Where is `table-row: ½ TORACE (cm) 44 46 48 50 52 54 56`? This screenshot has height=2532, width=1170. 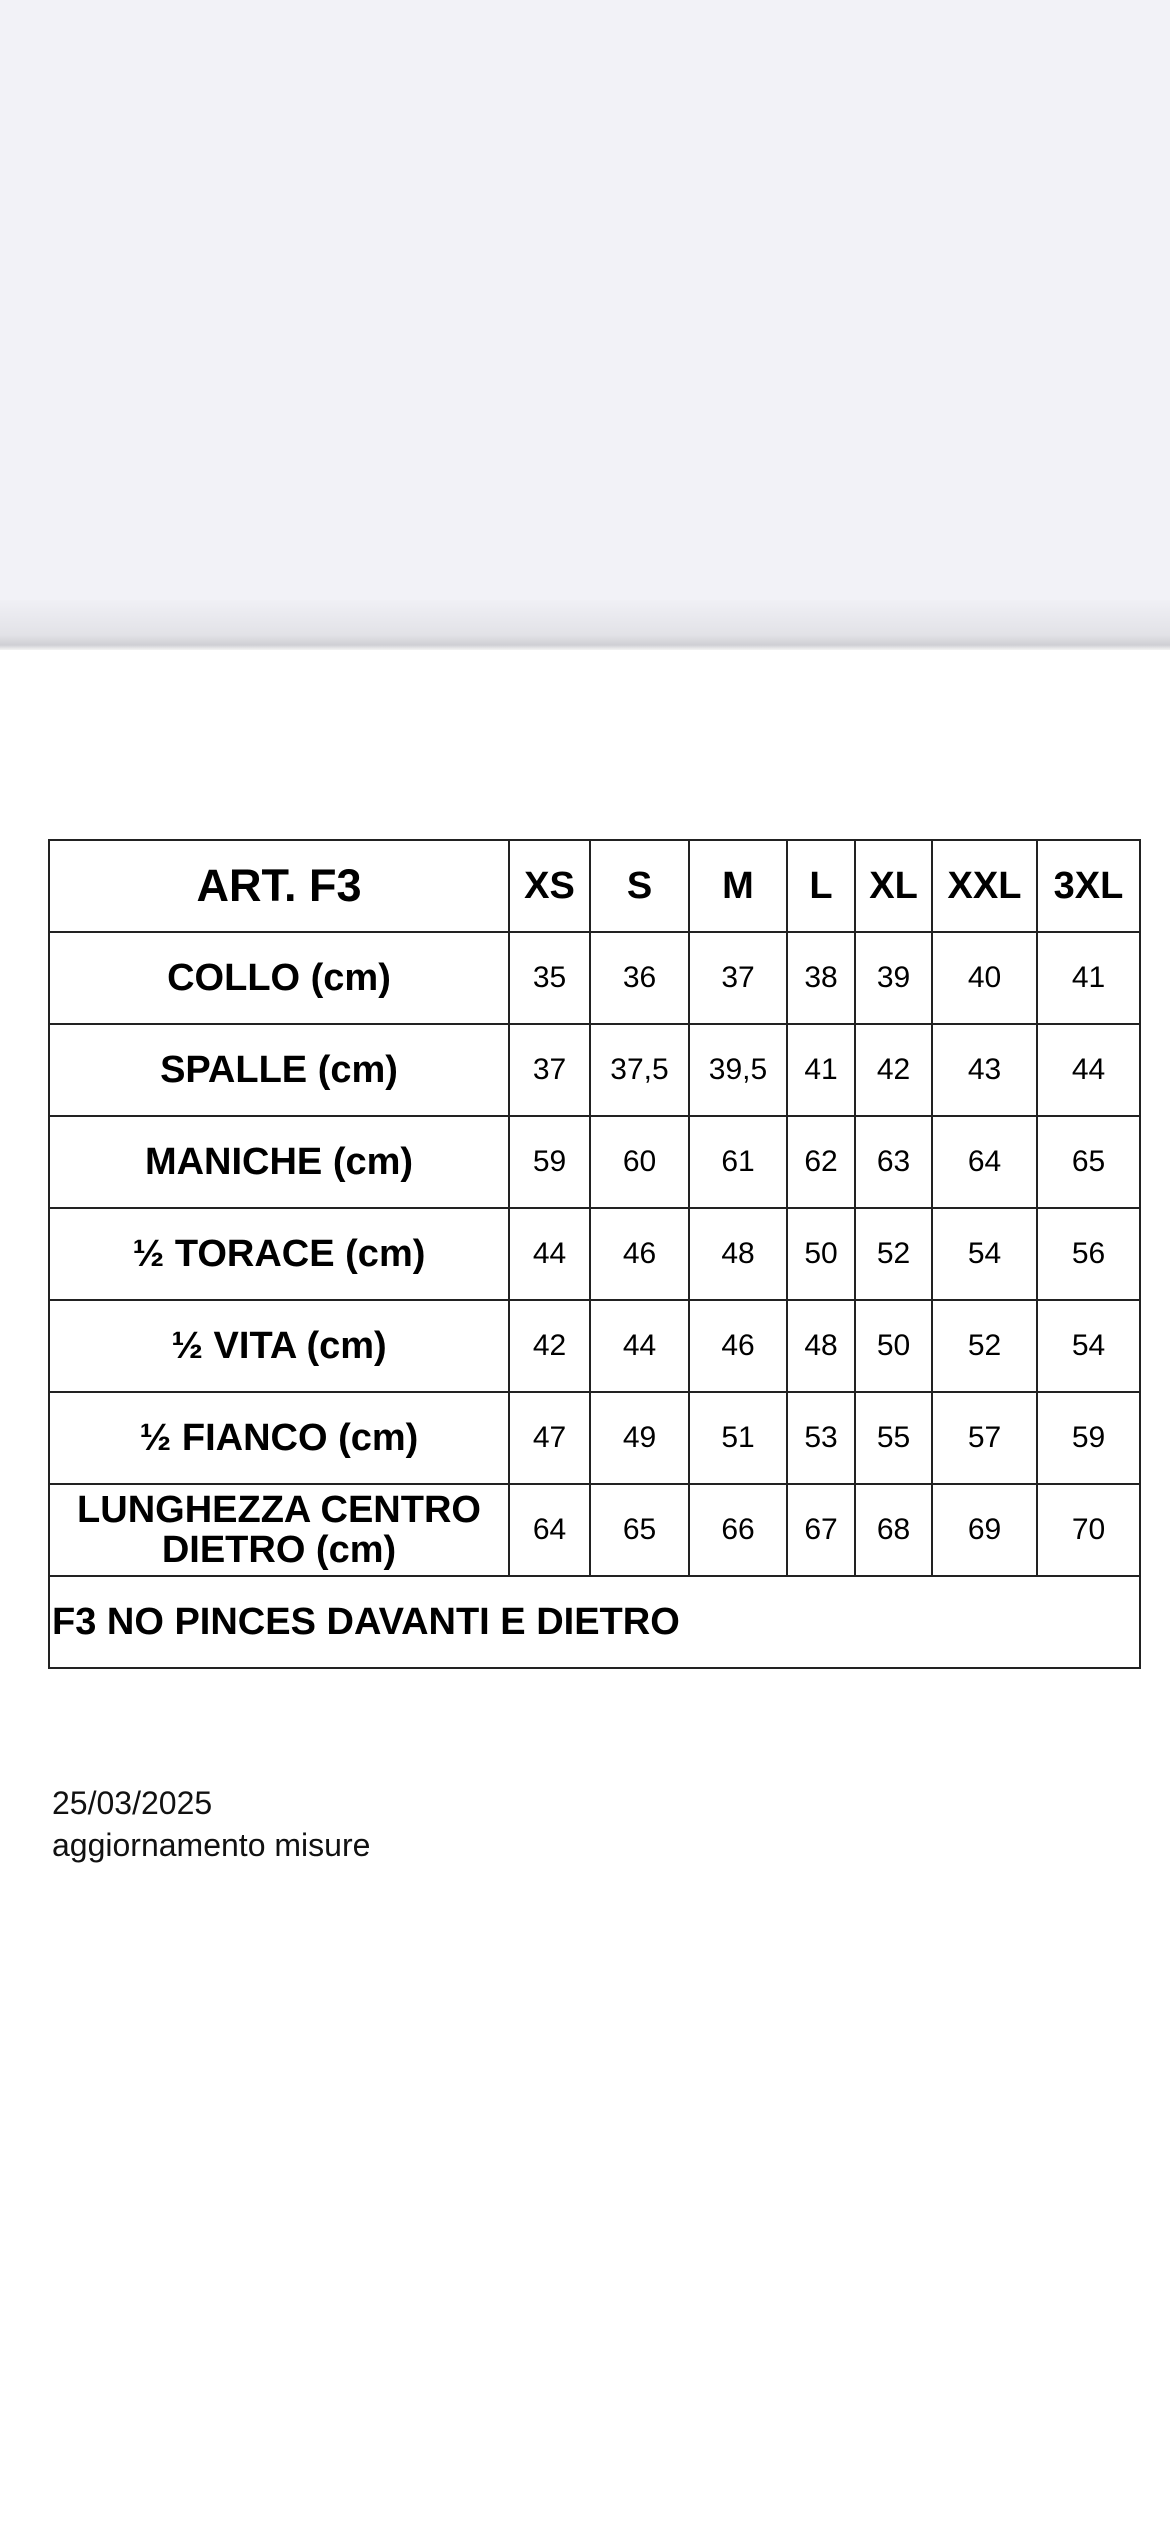
table-row: ½ TORACE (cm) 44 46 48 50 52 54 56 is located at coordinates (594, 1254).